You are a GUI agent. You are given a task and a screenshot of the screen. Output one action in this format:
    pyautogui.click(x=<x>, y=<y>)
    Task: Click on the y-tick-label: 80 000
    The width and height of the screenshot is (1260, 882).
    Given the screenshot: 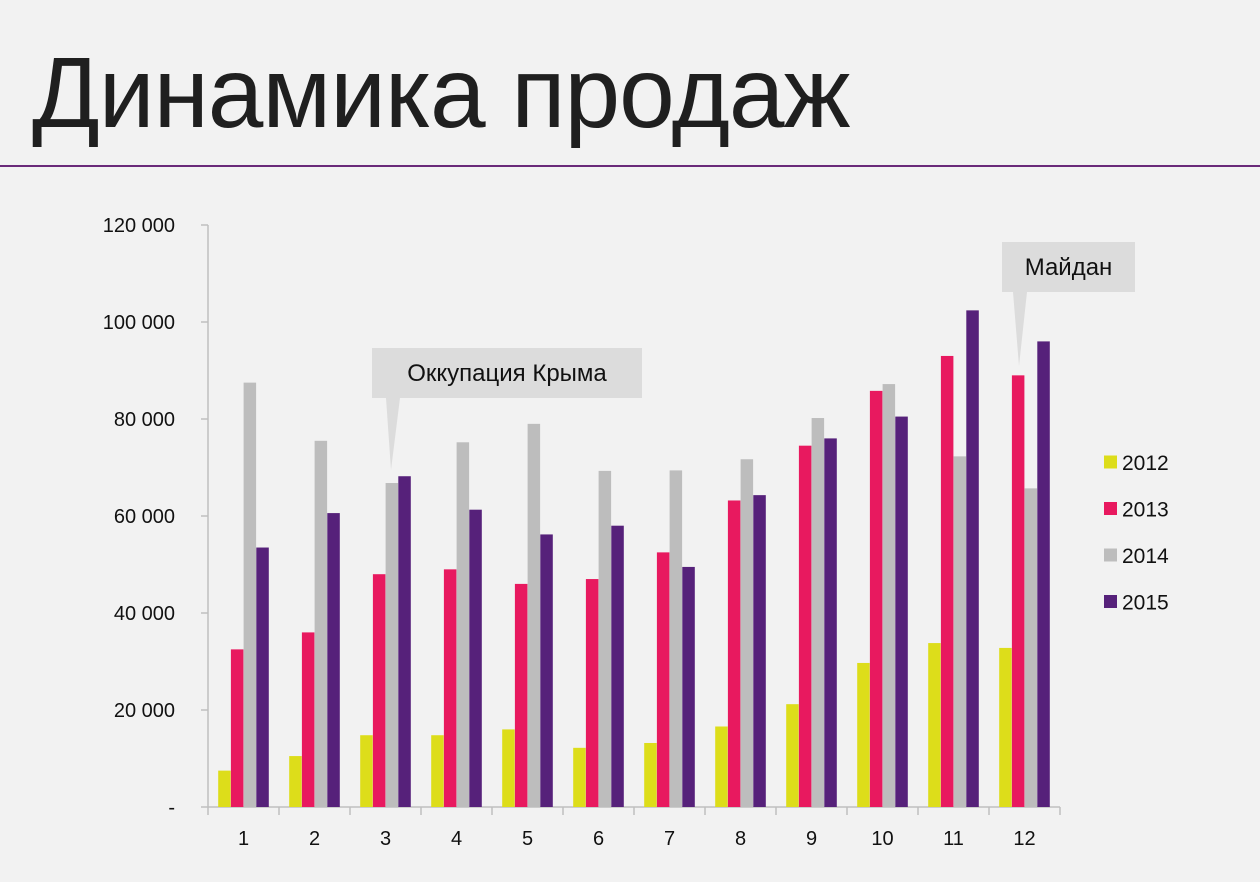 What is the action you would take?
    pyautogui.click(x=144, y=420)
    